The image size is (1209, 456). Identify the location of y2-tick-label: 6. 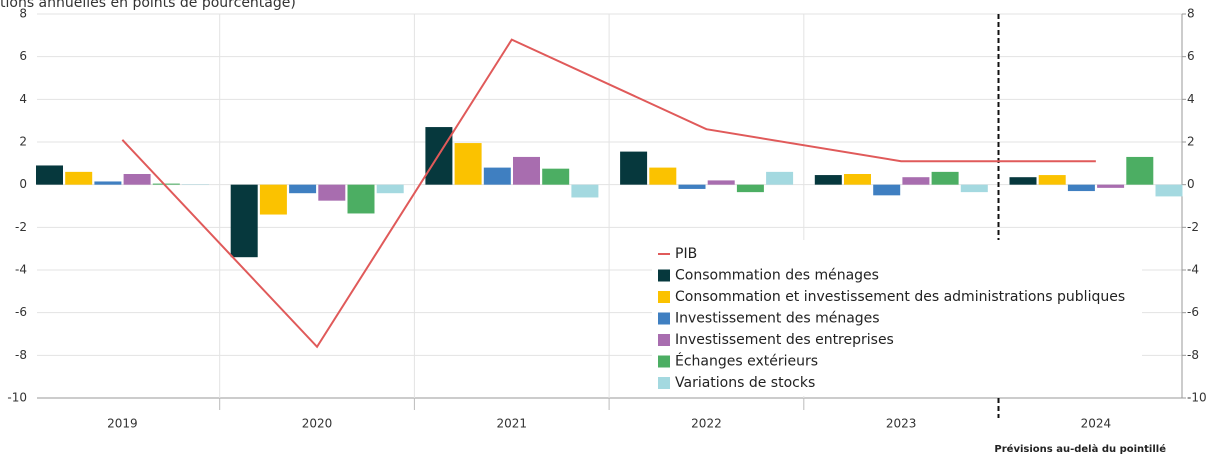
(1191, 56).